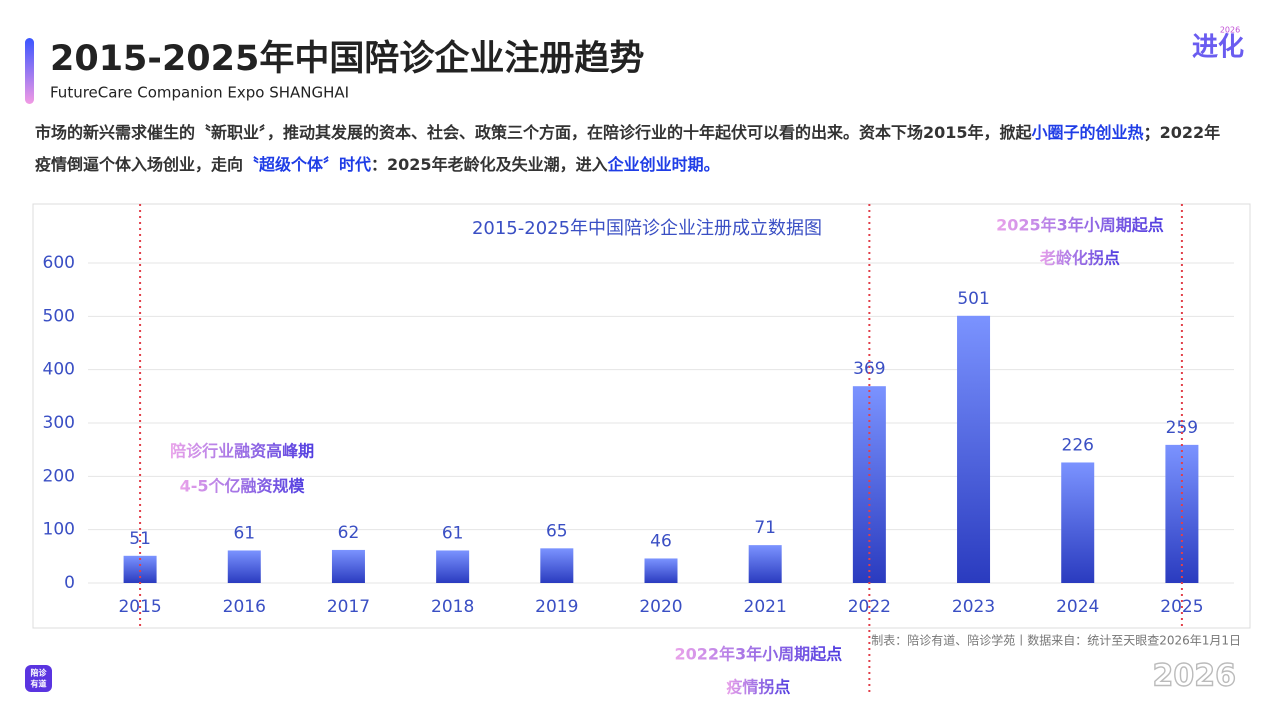 The image size is (1267, 713). What do you see at coordinates (1087, 132) in the screenshot?
I see `highlight-text: 小圈子的创业热` at bounding box center [1087, 132].